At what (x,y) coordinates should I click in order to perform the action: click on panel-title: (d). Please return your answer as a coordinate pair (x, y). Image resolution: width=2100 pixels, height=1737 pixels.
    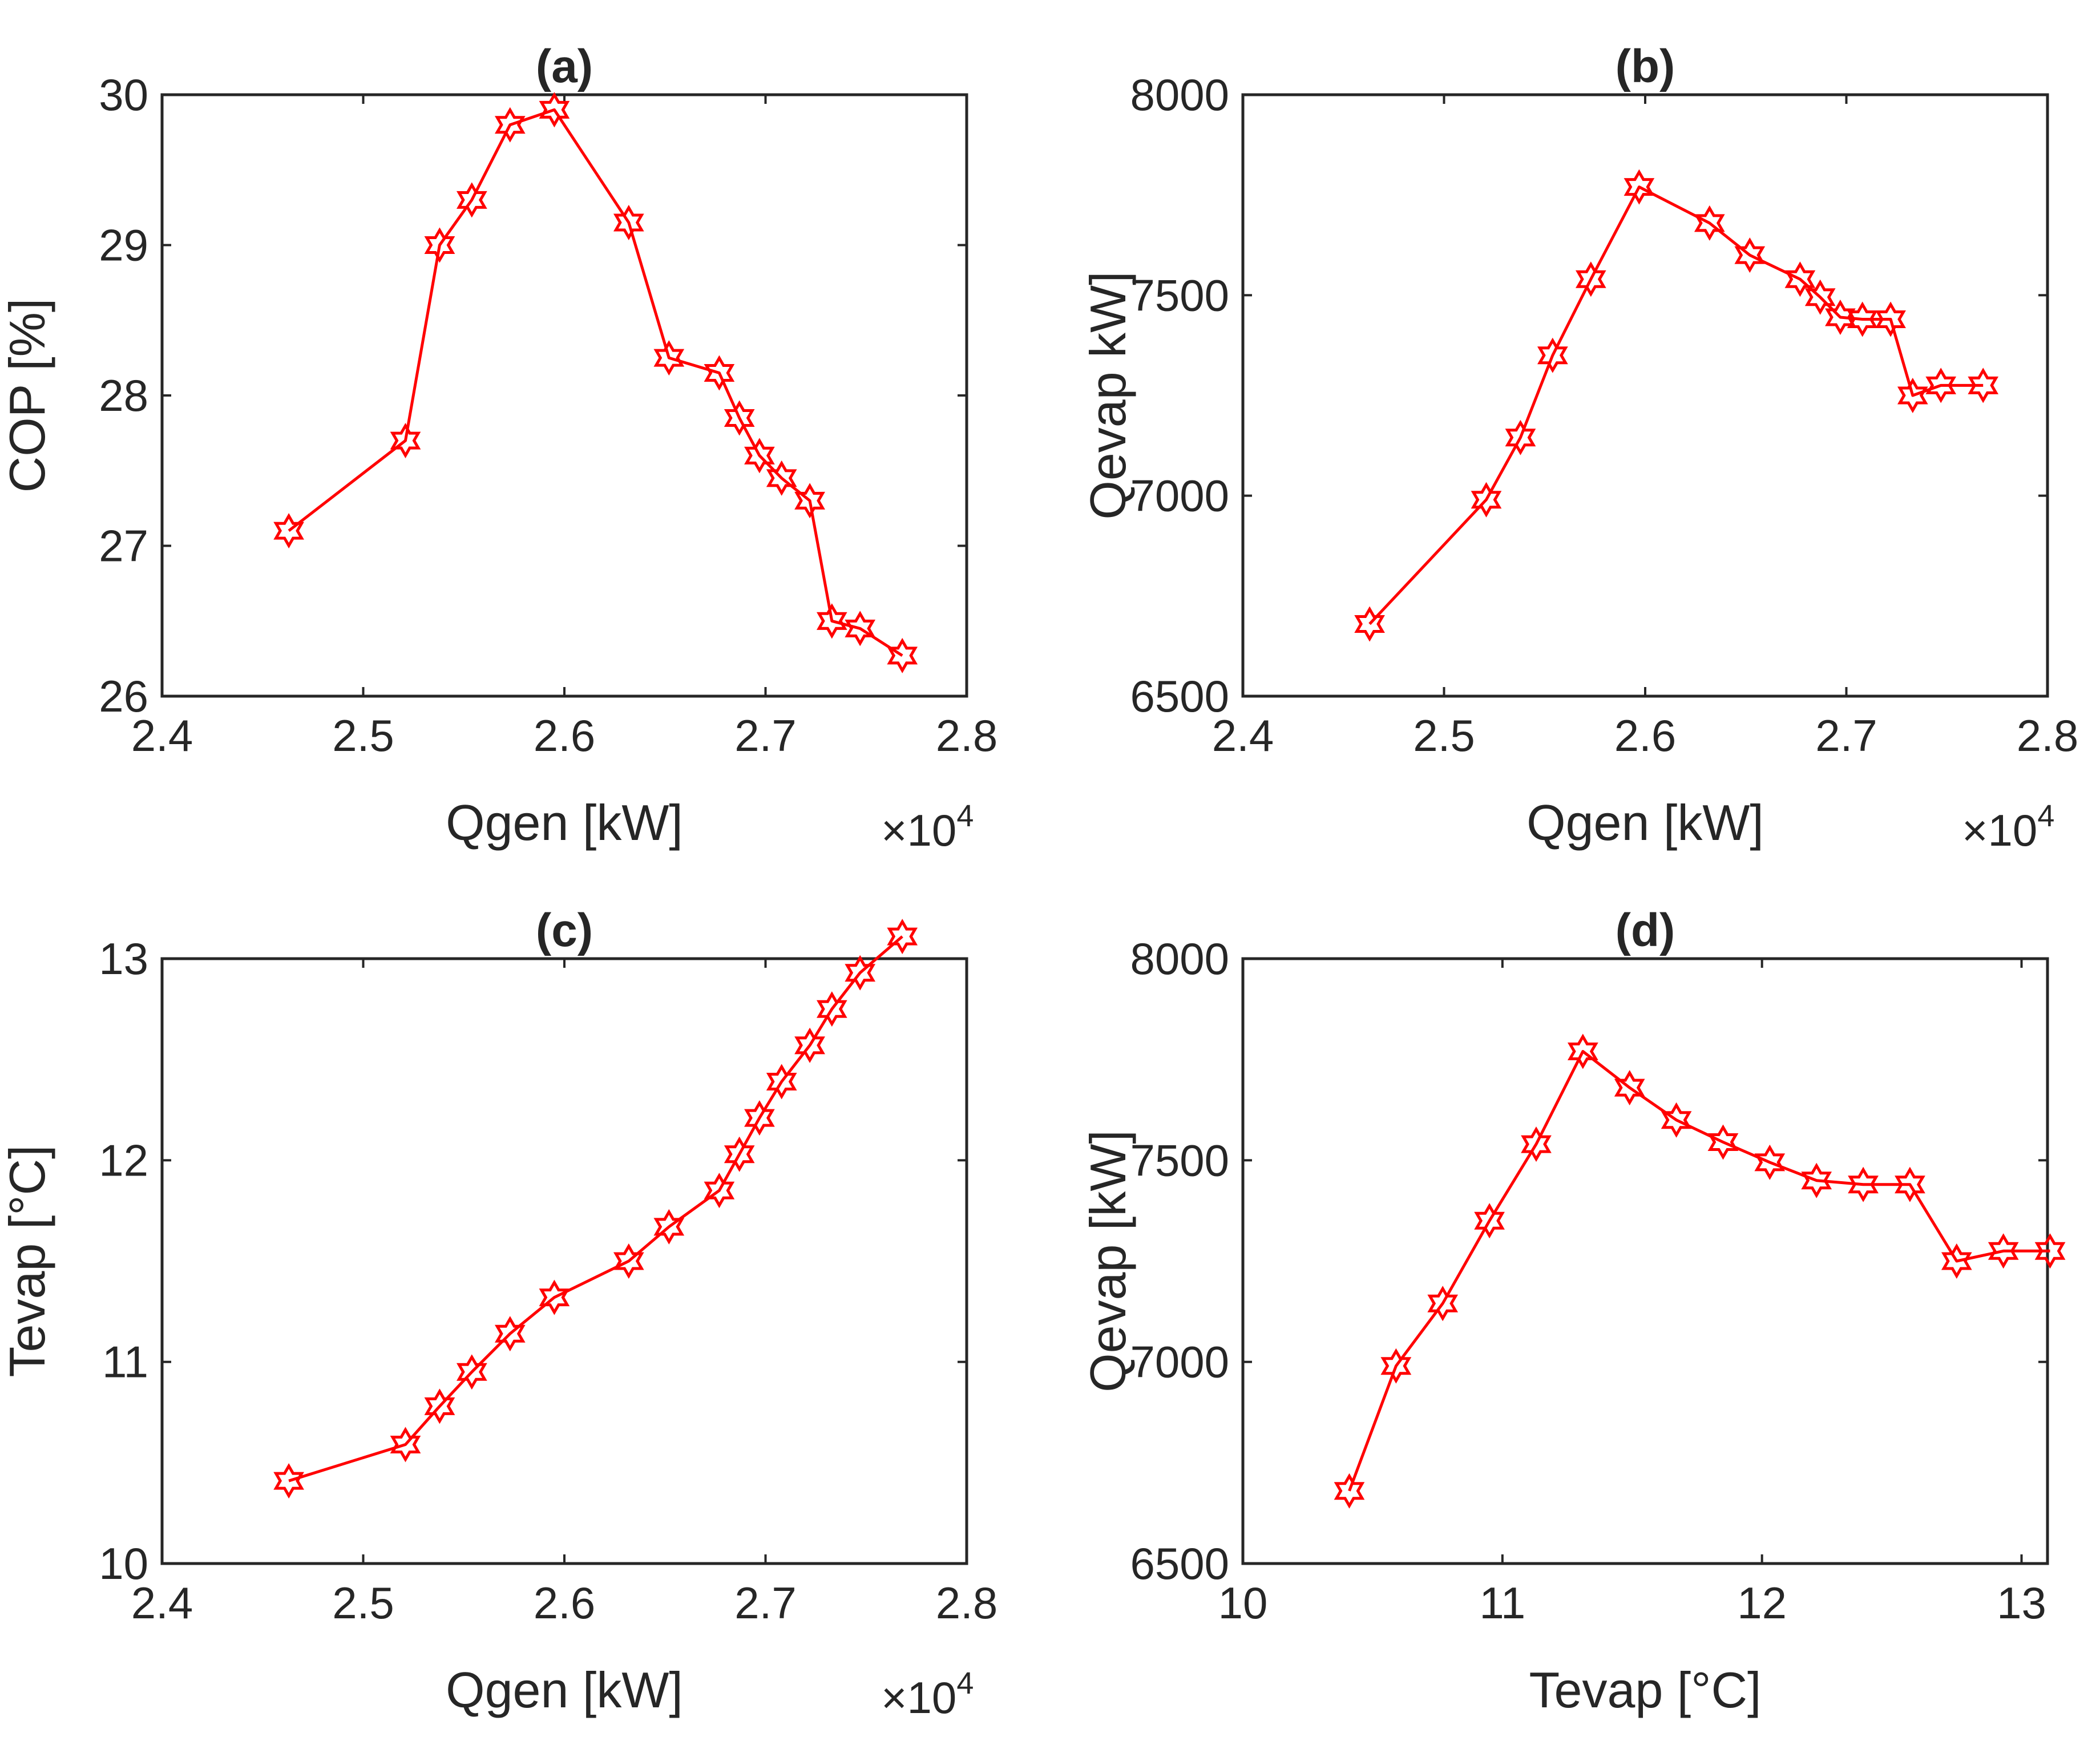
    Looking at the image, I should click on (1645, 930).